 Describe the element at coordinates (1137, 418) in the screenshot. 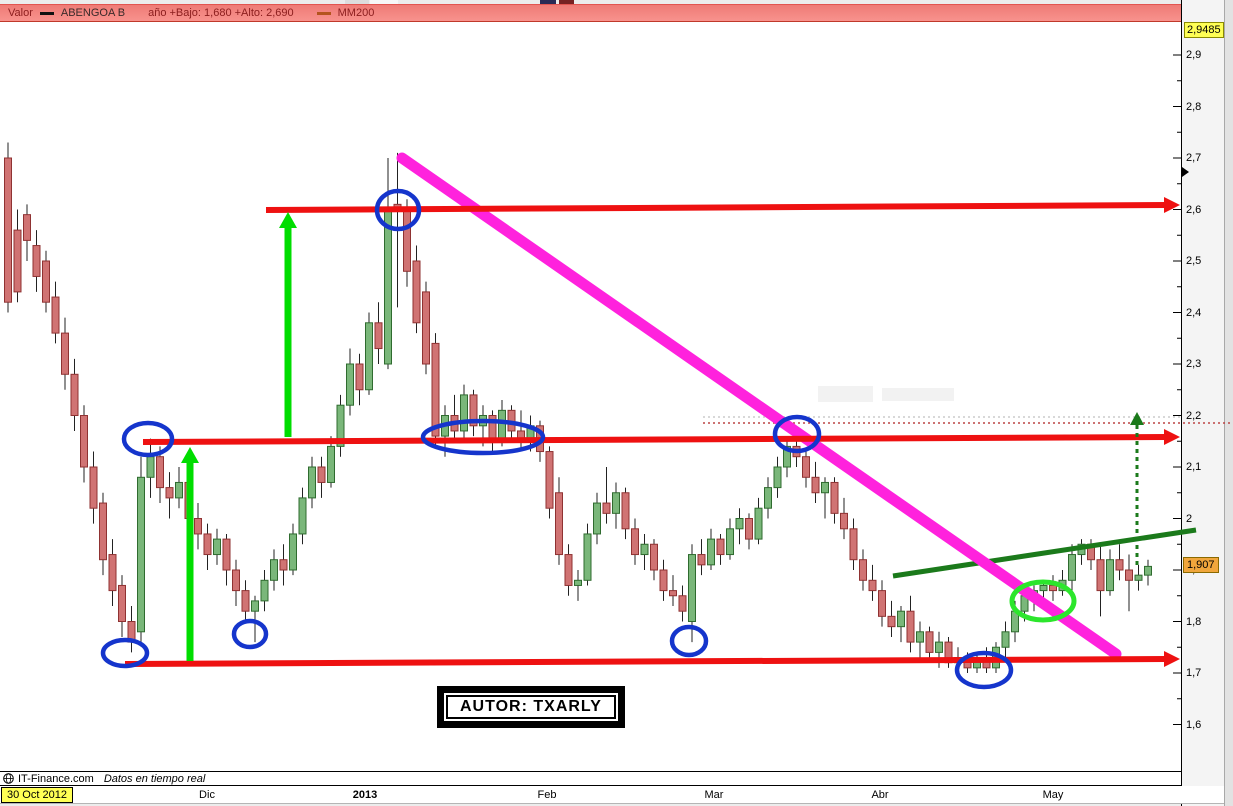

I see `projection-arrowhead-icon` at that location.